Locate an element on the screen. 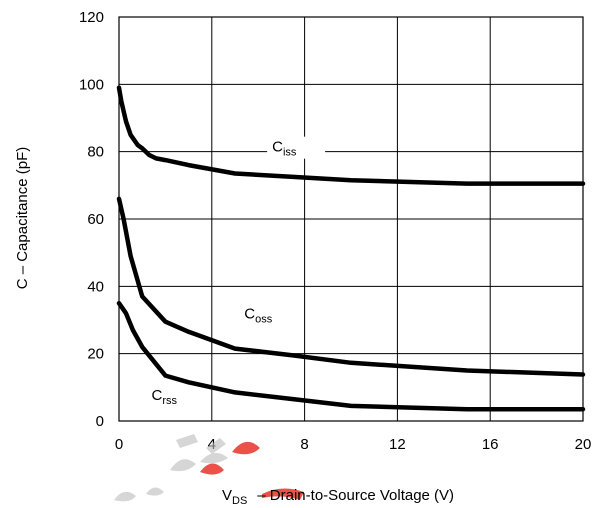 The image size is (607, 508). x-tick-label: 8 is located at coordinates (304, 444).